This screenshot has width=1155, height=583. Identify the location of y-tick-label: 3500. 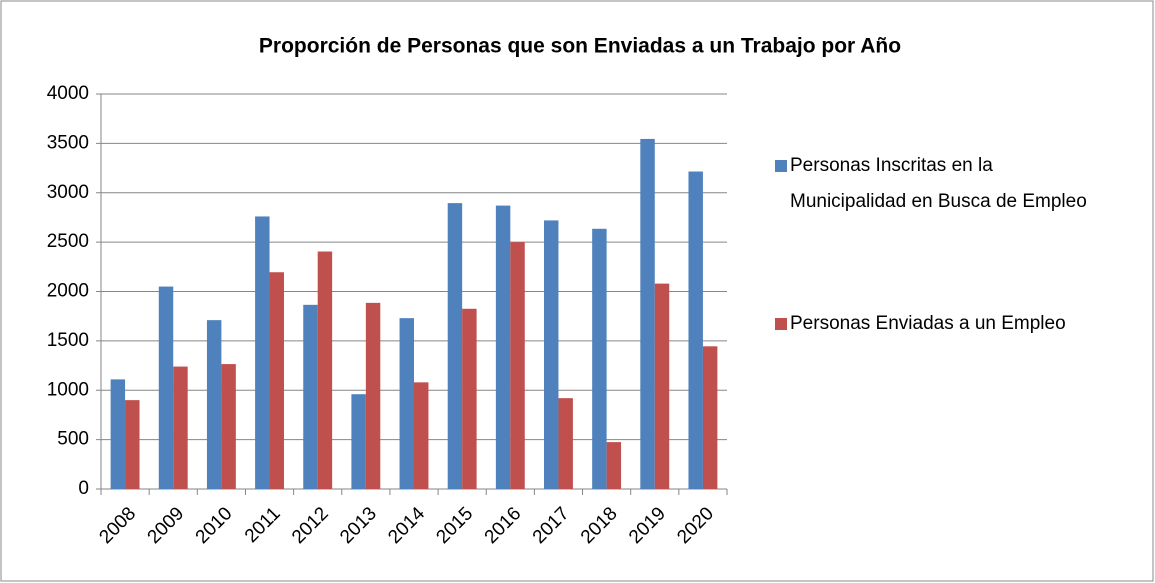
(68, 142).